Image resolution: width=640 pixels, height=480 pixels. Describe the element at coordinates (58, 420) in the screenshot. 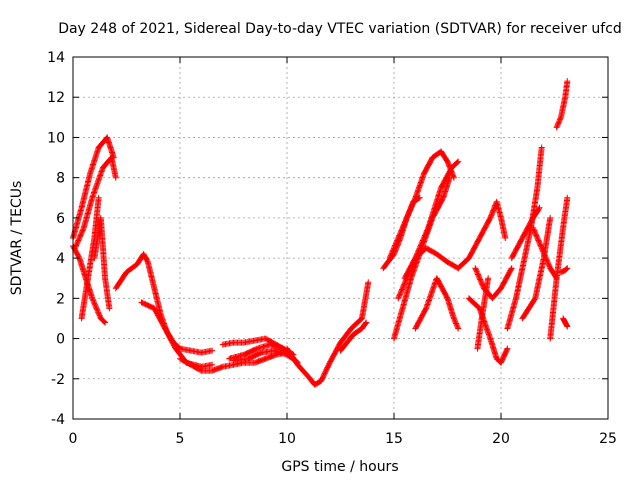

I see `y-tick-label-0: -4` at that location.